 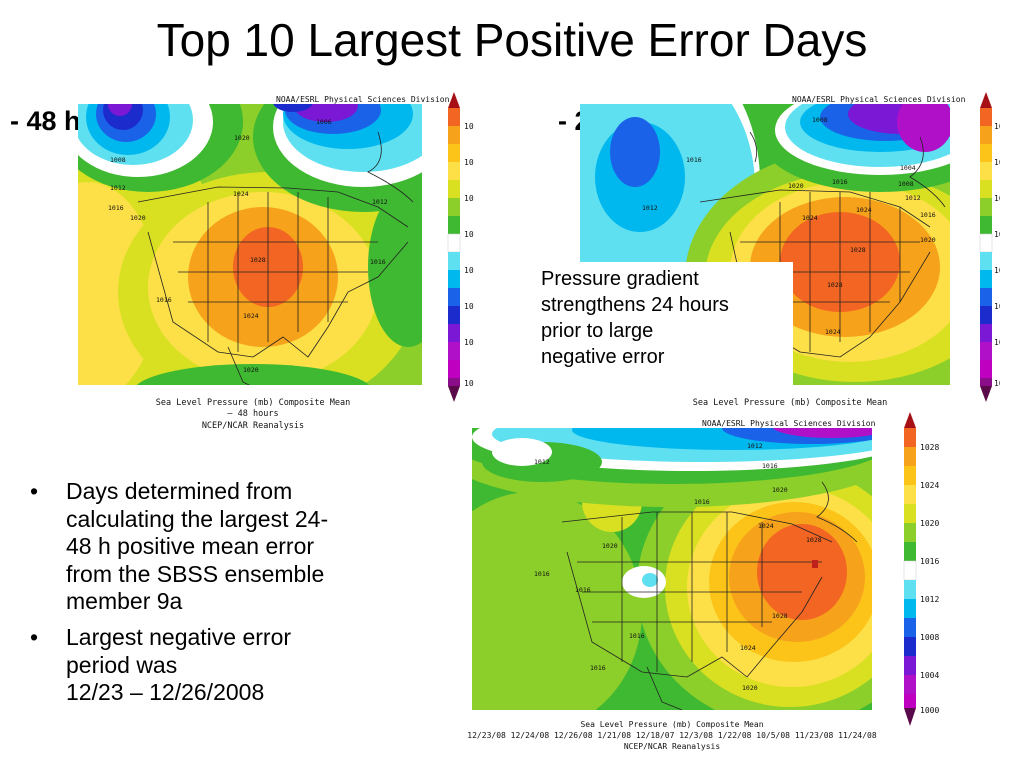 I want to click on slide-title: Top 10 Largest Positive Error Days, so click(x=512, y=40).